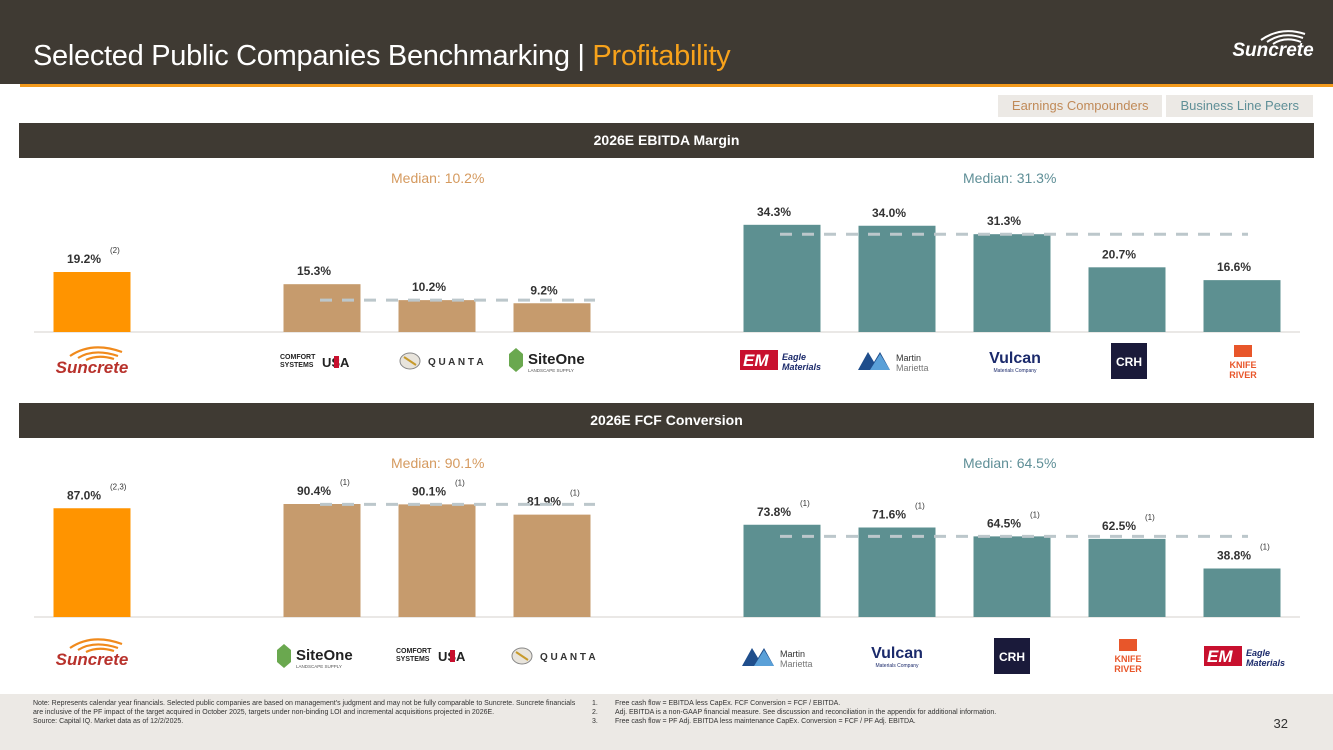 The image size is (1333, 750). What do you see at coordinates (115, 250) in the screenshot?
I see `footnote-marker-ebitda-0: (2)` at bounding box center [115, 250].